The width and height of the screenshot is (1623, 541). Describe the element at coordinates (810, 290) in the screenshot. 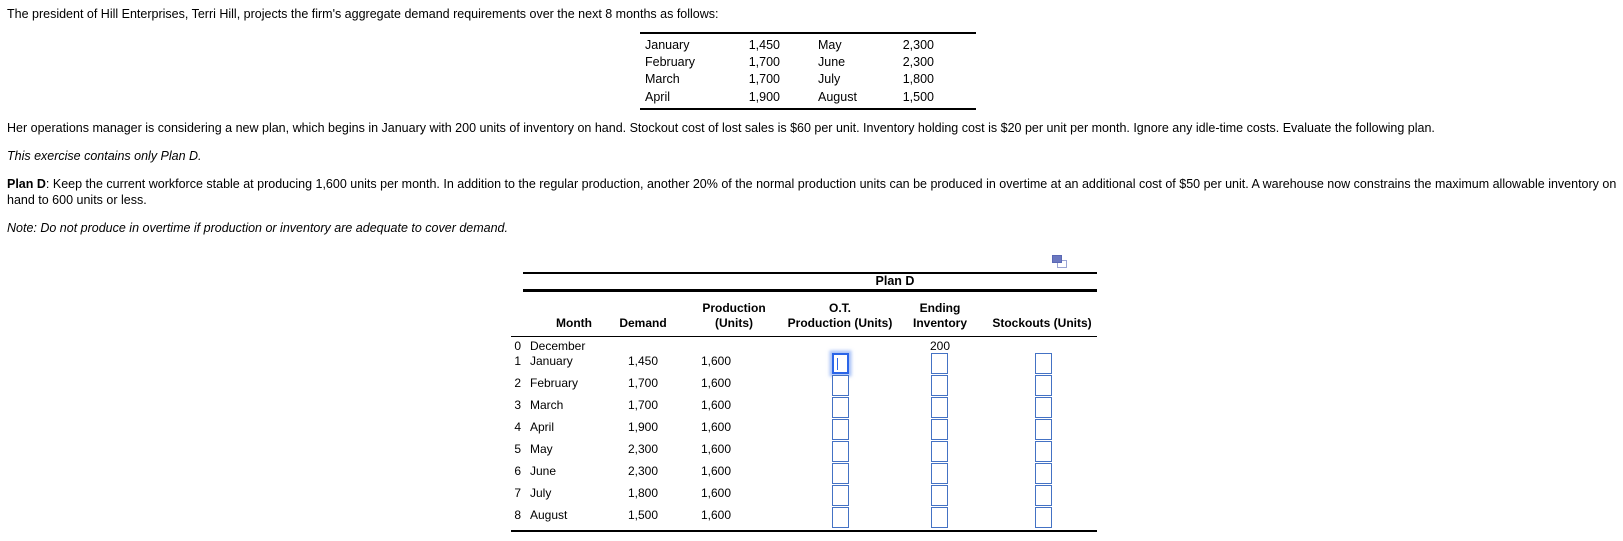

I see `table-title-rule` at that location.